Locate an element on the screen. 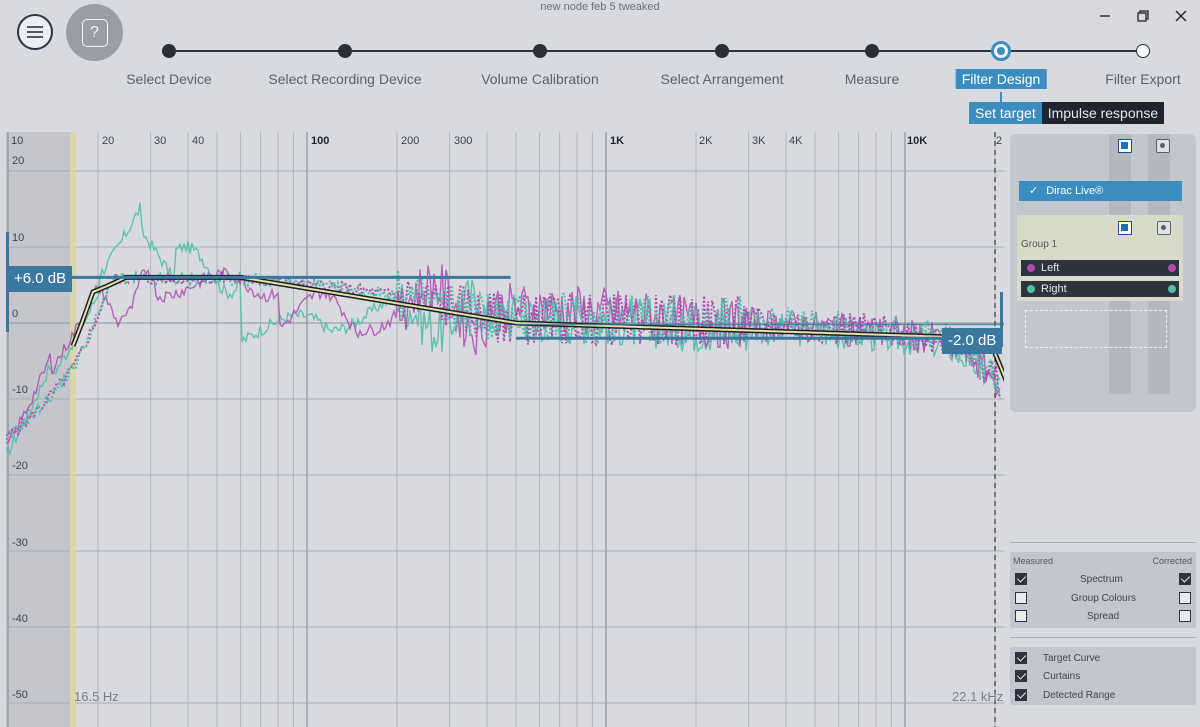 The image size is (1200, 727). group-corrected-icon is located at coordinates (1125, 228).